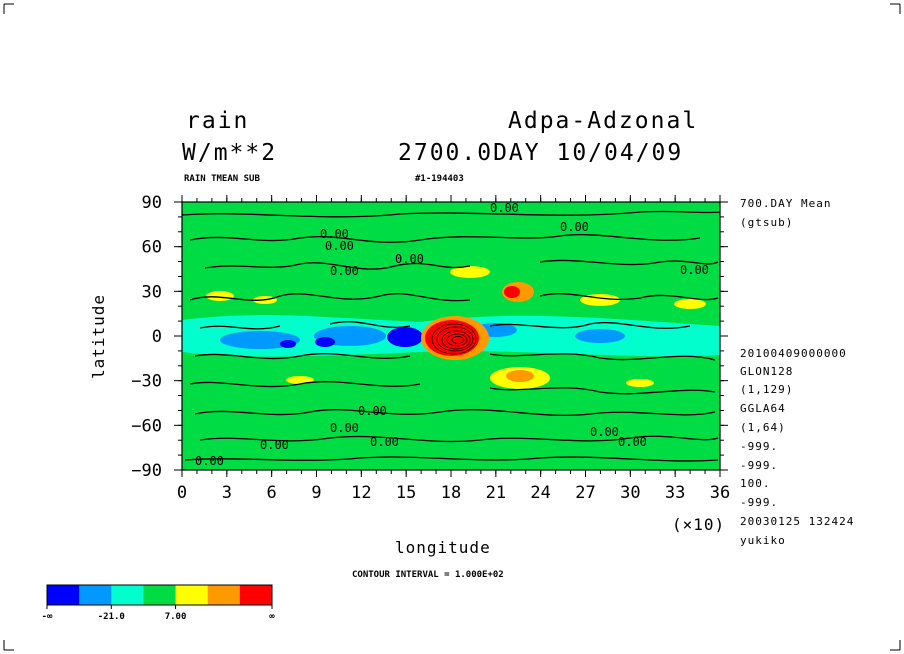 Image resolution: width=904 pixels, height=654 pixels. What do you see at coordinates (699, 524) in the screenshot?
I see `x-multiplier-label: (×10)` at bounding box center [699, 524].